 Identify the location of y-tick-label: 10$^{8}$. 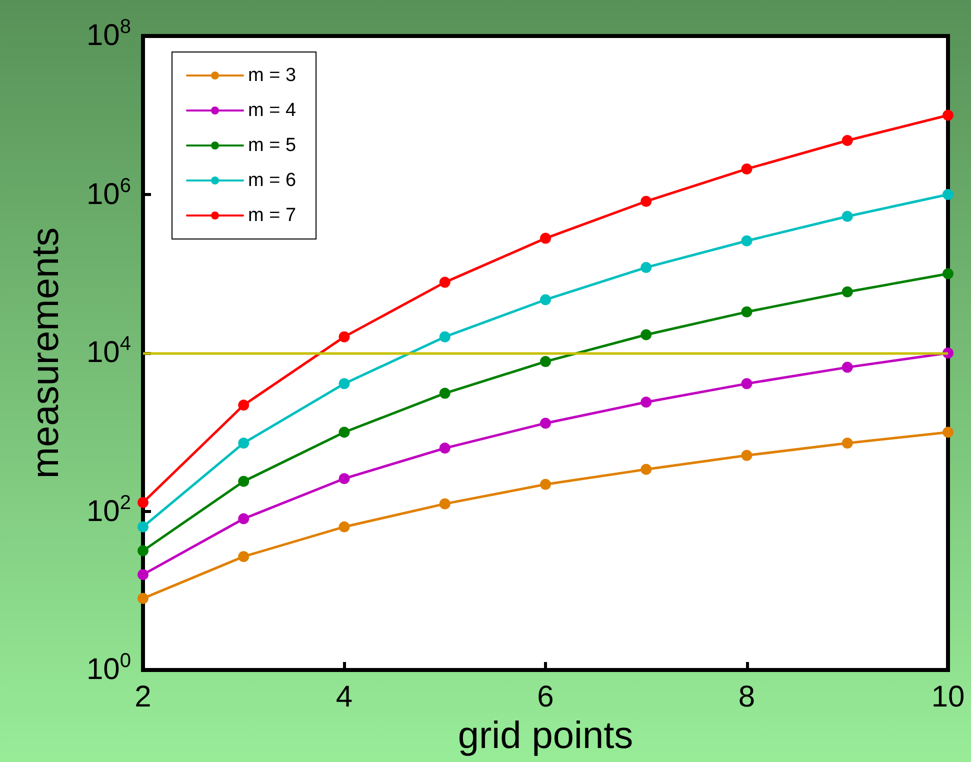
(108, 35).